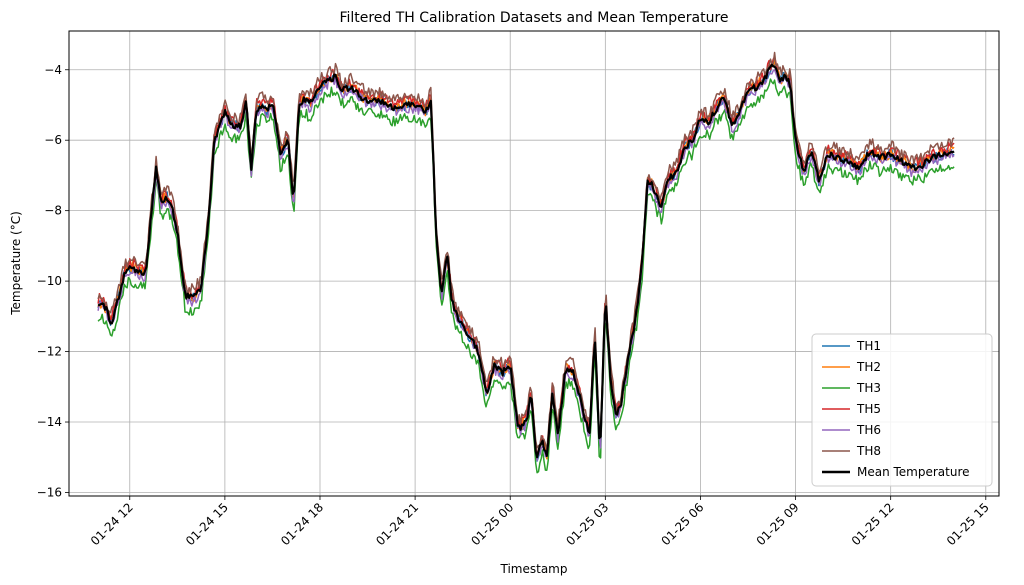  What do you see at coordinates (53, 70) in the screenshot?
I see `y-tick-label: −4` at bounding box center [53, 70].